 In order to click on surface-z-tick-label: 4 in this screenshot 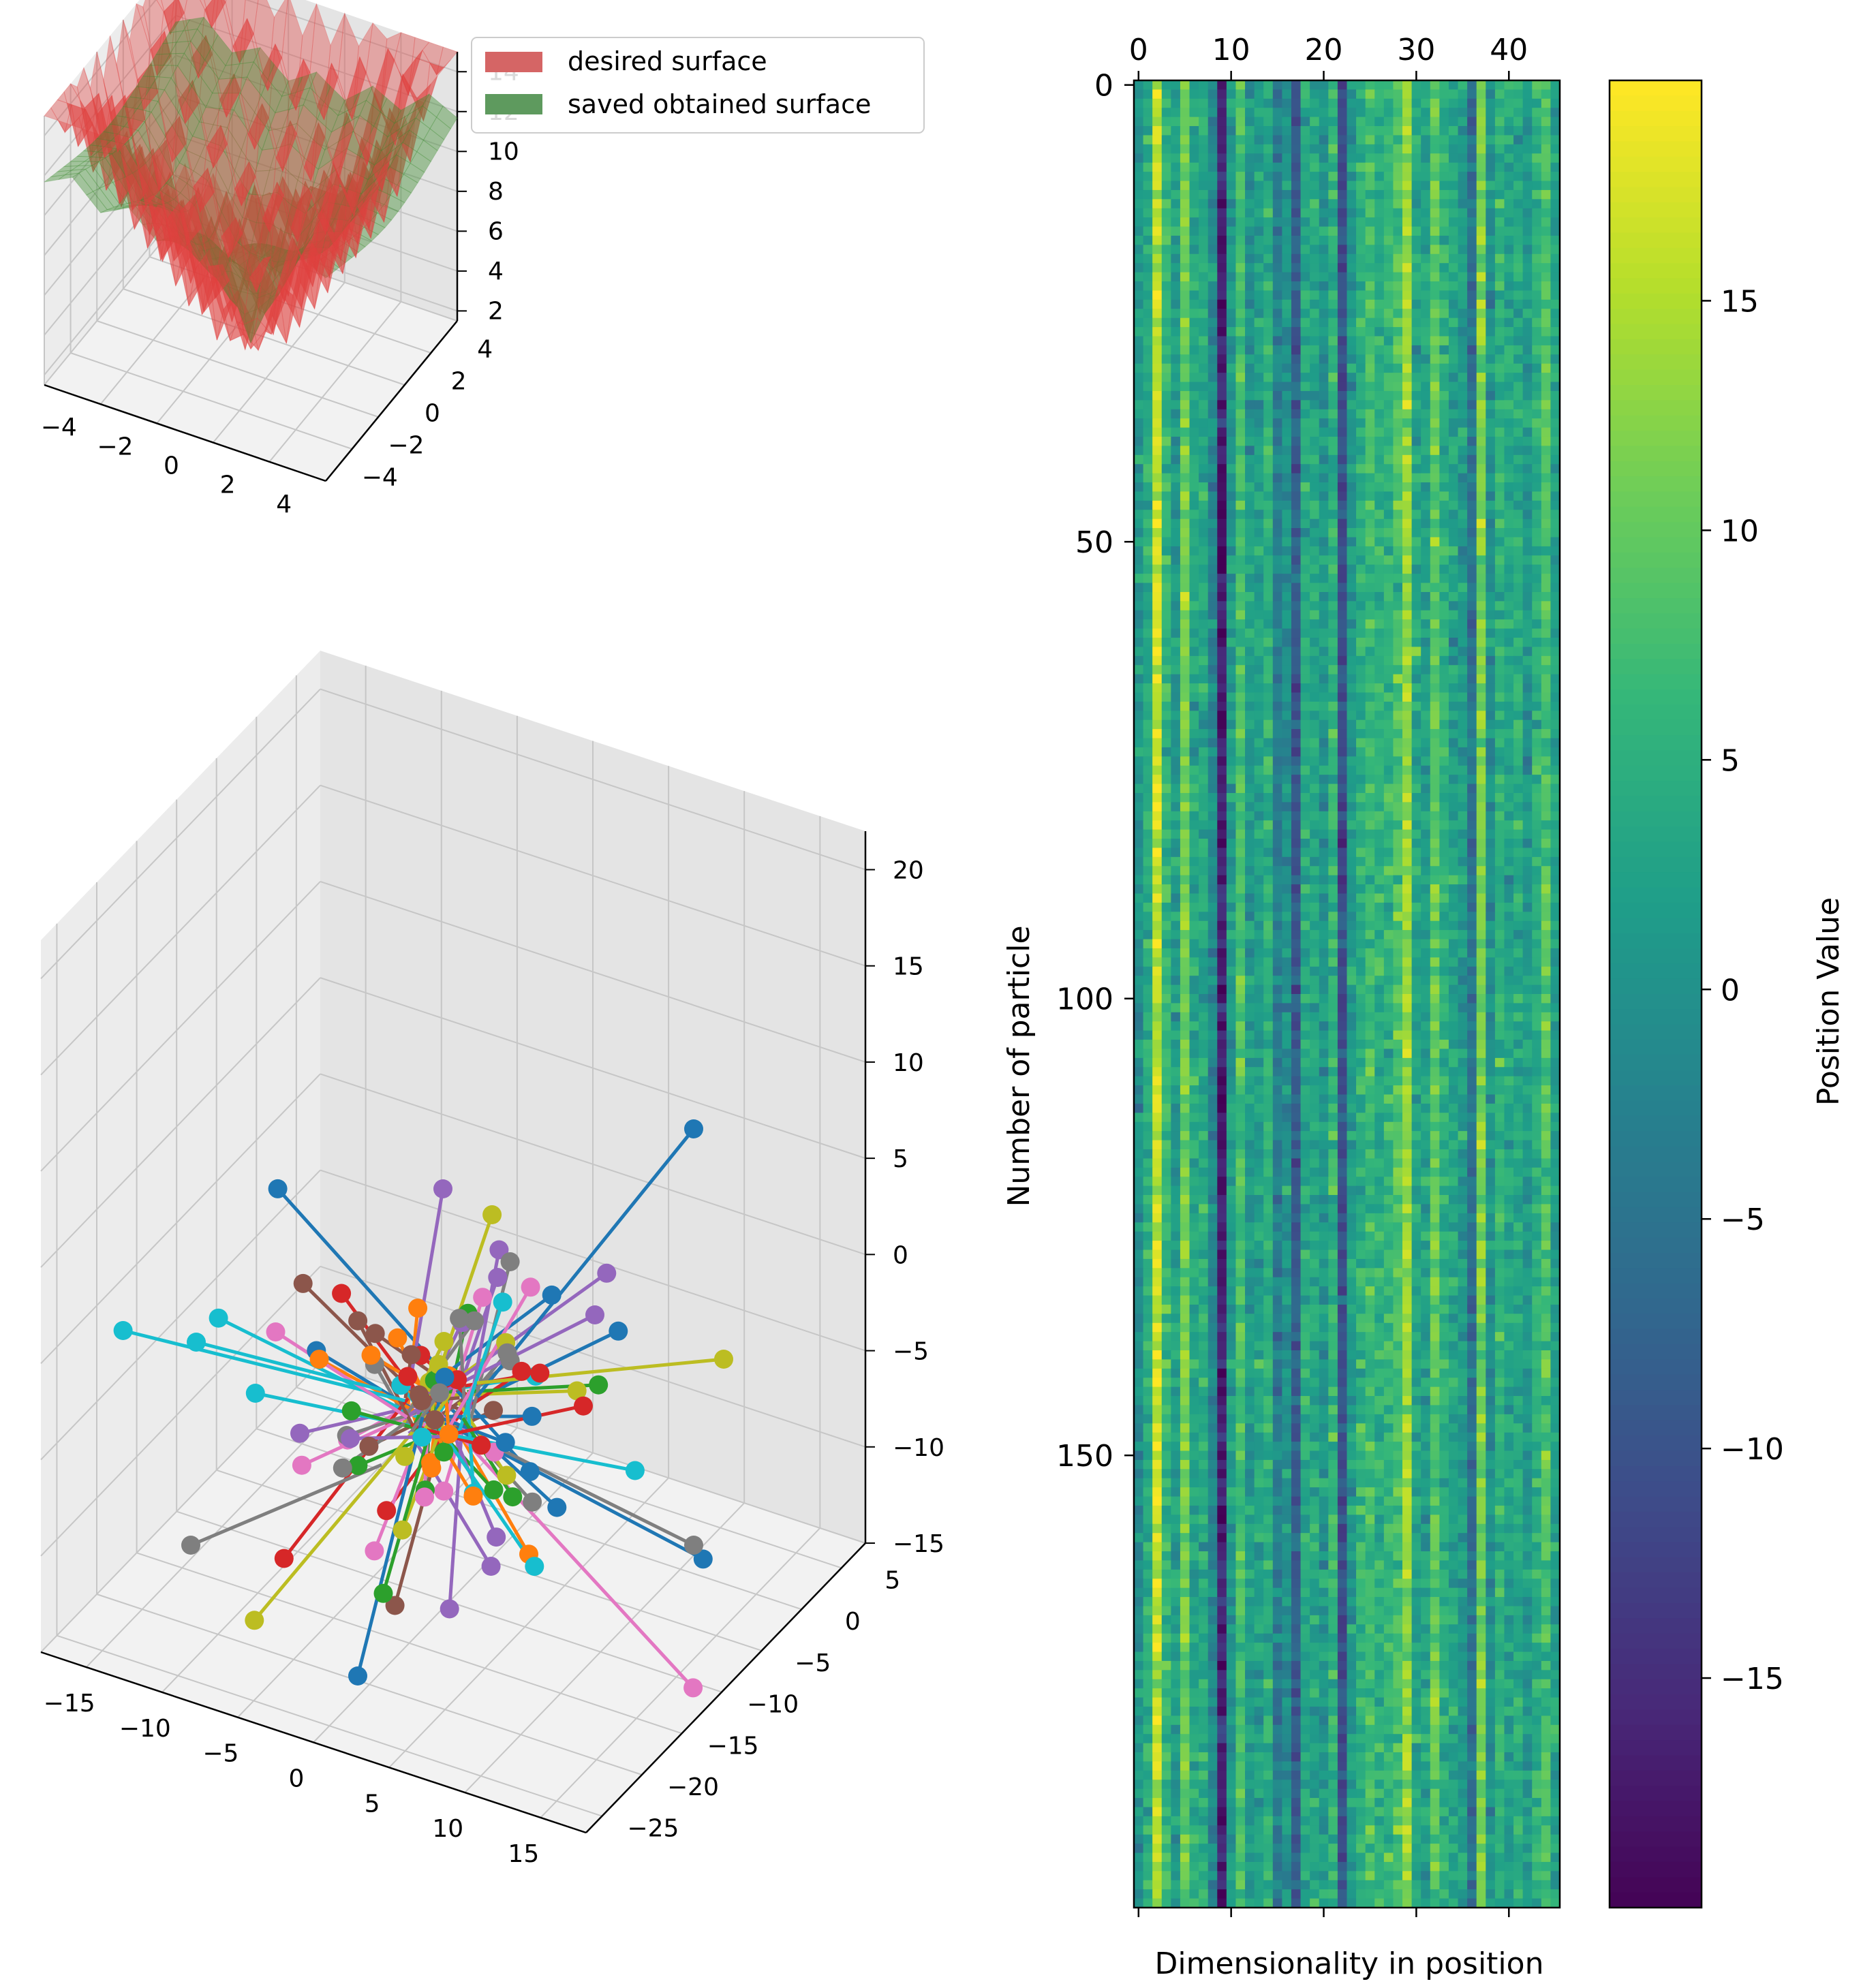, I will do `click(496, 271)`.